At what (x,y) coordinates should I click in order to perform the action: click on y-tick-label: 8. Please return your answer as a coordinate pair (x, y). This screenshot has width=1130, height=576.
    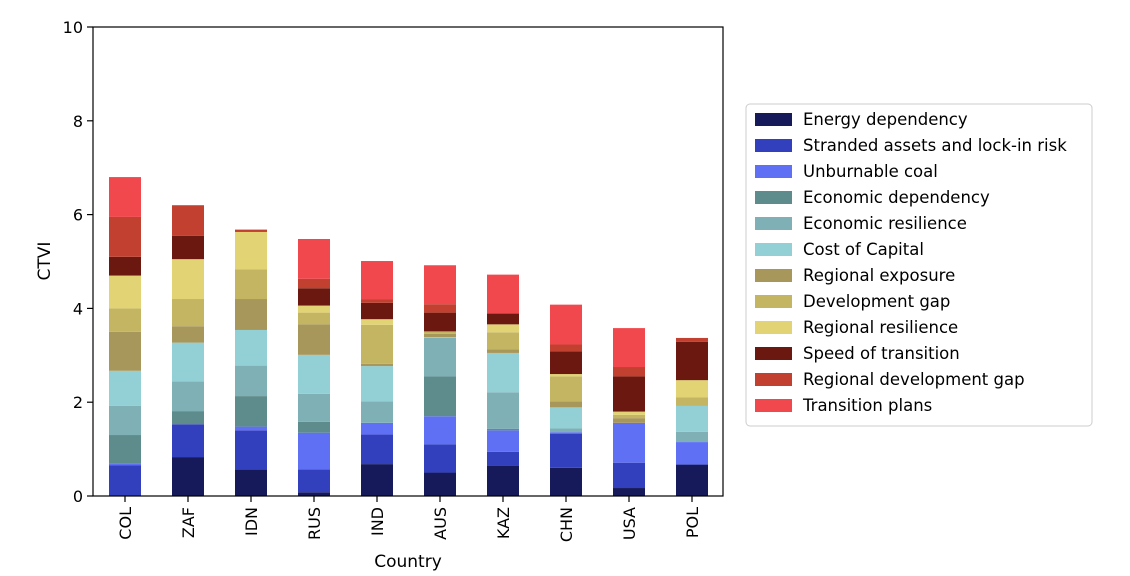
    Looking at the image, I should click on (78, 121).